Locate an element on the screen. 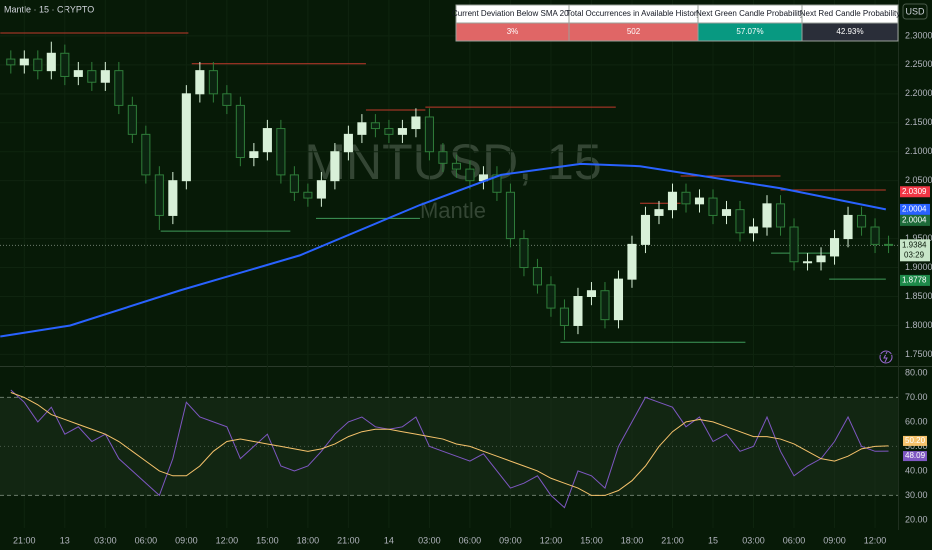 This screenshot has width=932, height=550. y-tick-label: 2.1000 is located at coordinates (918, 151).